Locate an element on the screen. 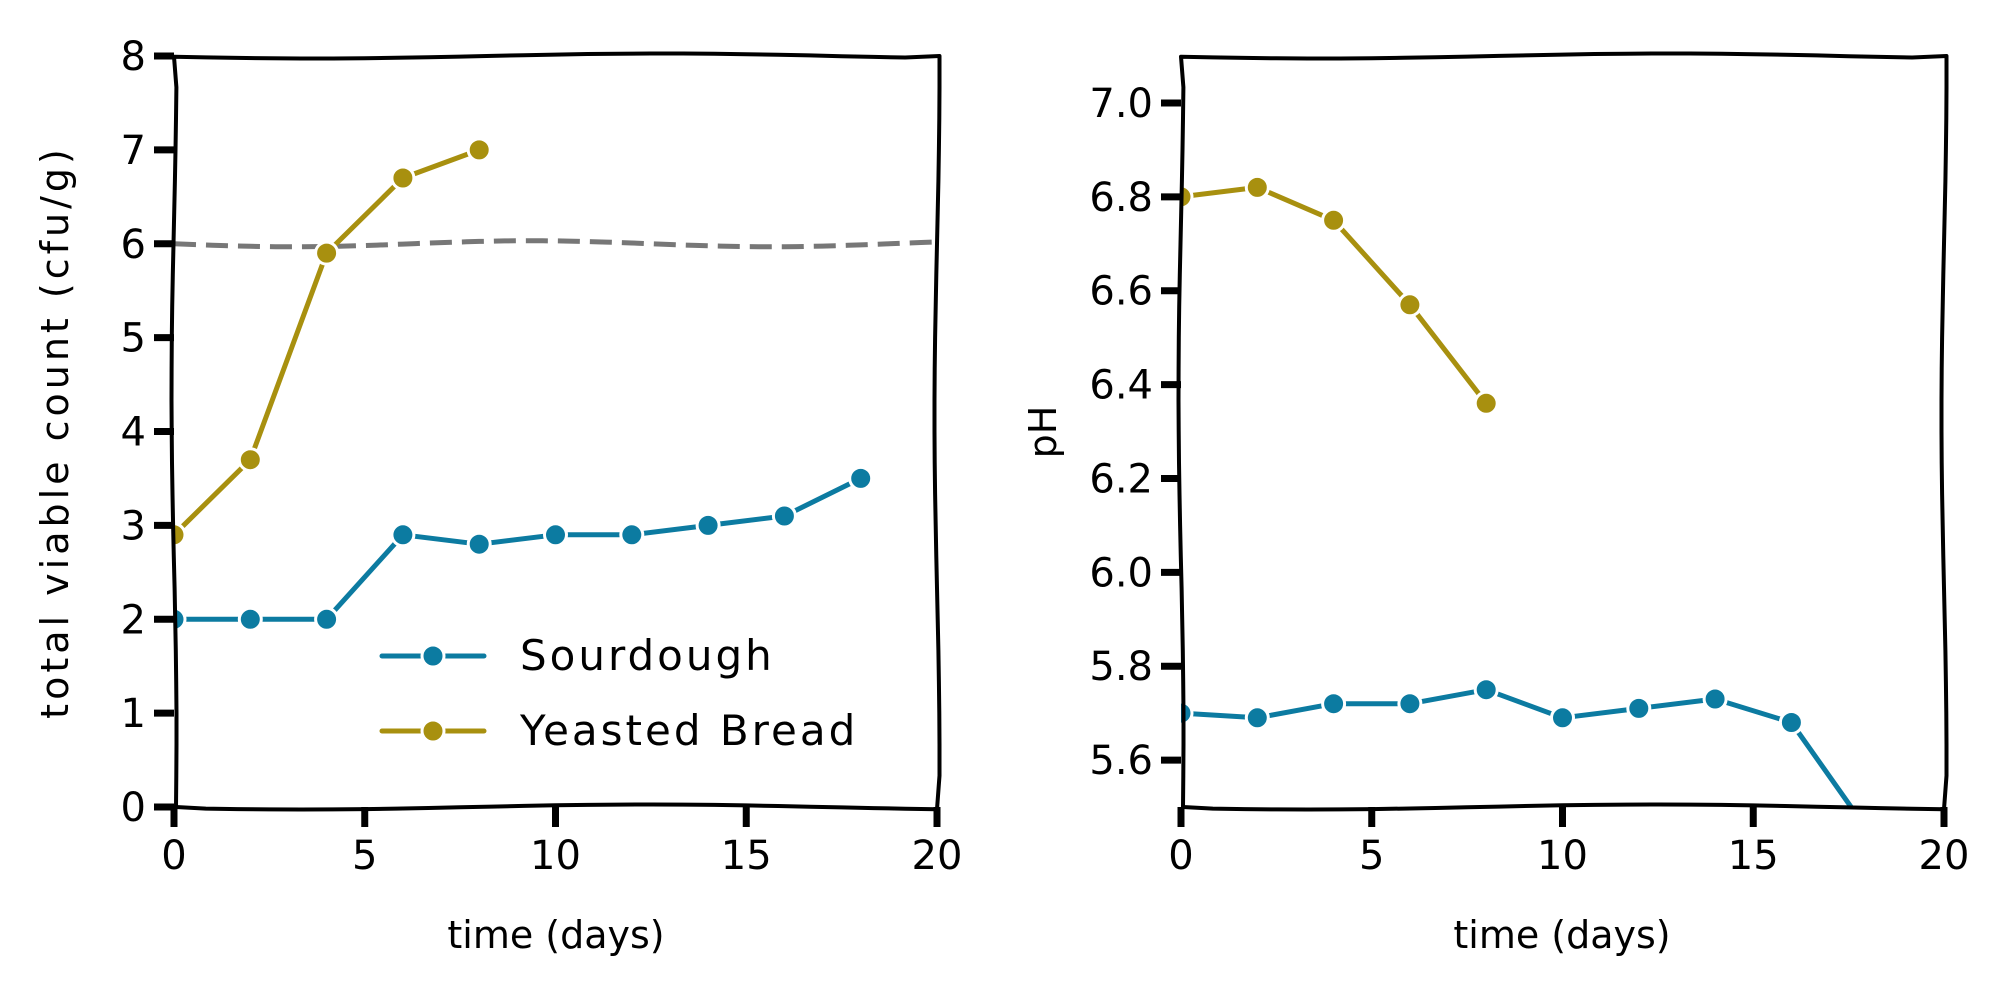  left-x-axis-label: time (days) is located at coordinates (555, 935).